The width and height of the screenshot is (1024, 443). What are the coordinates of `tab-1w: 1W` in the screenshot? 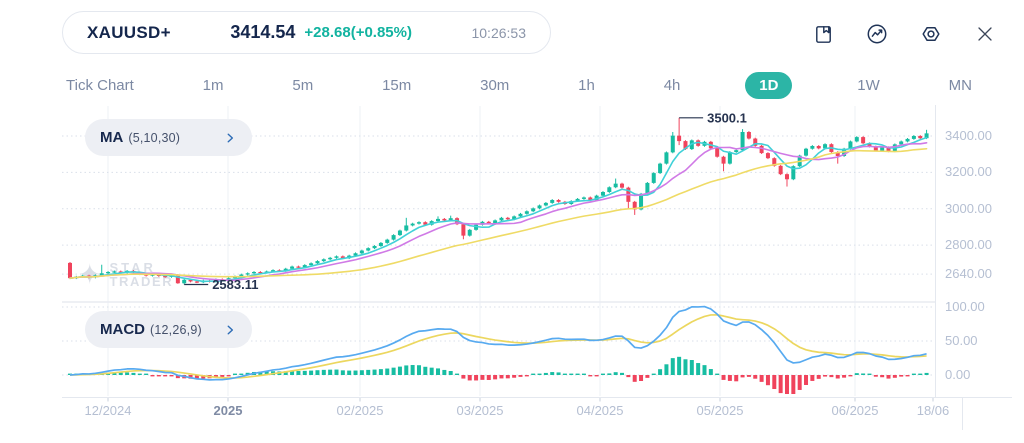 It's located at (868, 85).